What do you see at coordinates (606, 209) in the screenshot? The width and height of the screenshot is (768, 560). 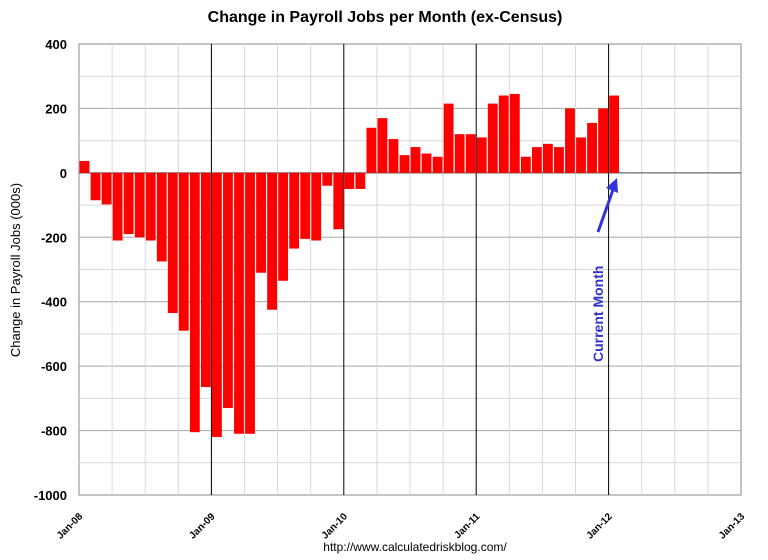 I see `annotation-arrow` at bounding box center [606, 209].